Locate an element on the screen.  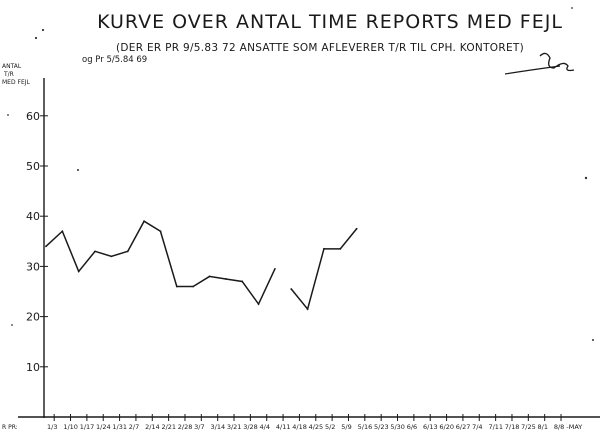
x-tick-label: 2/14 is located at coordinates (152, 427).